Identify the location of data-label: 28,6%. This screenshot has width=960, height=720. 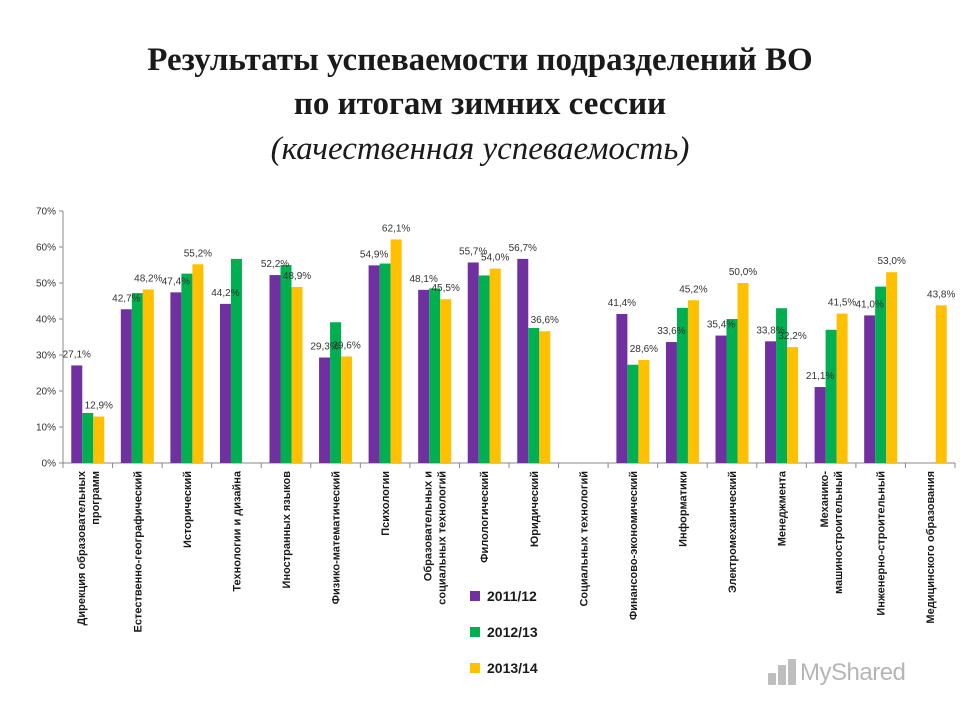
(644, 349).